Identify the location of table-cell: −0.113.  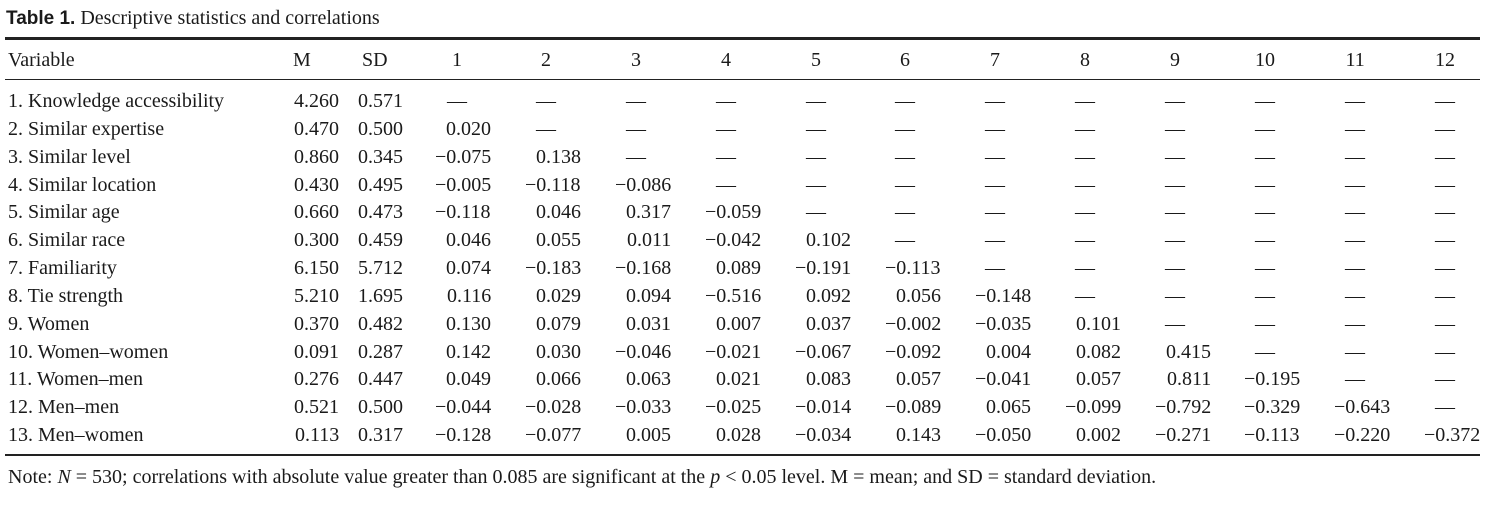
(1272, 435).